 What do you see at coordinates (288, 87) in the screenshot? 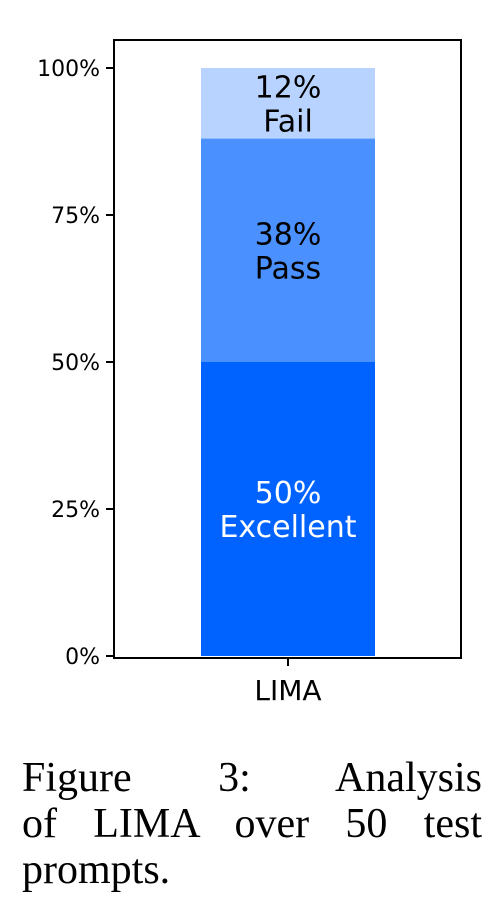
I see `bar-value-label-fail: 12%` at bounding box center [288, 87].